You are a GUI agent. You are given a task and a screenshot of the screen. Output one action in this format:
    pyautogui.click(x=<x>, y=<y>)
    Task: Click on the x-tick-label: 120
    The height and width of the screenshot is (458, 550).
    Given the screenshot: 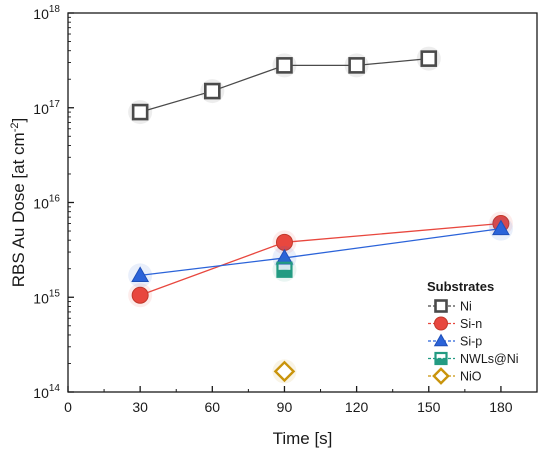 What is the action you would take?
    pyautogui.click(x=357, y=407)
    